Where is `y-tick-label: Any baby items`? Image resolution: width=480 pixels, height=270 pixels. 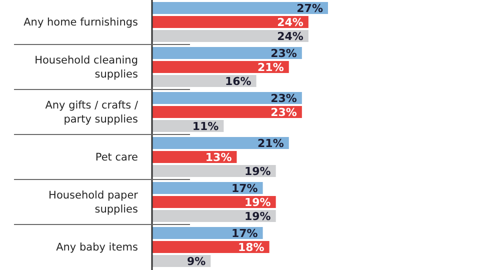 y-tick-label: Any baby items is located at coordinates (97, 248).